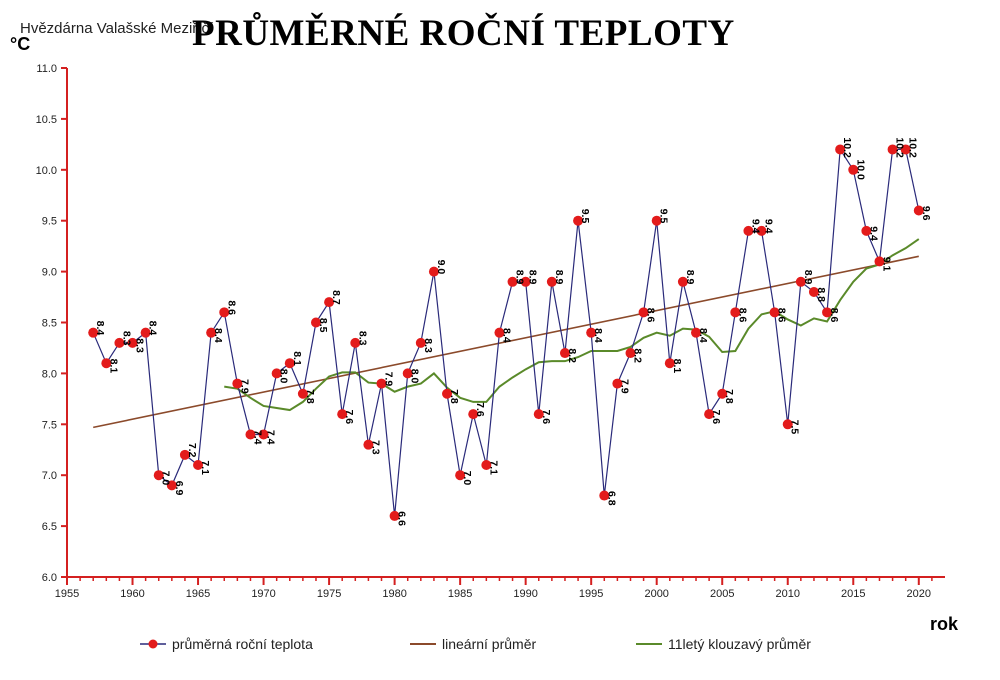  Describe the element at coordinates (441, 267) in the screenshot. I see `data-label: 9.0` at that location.